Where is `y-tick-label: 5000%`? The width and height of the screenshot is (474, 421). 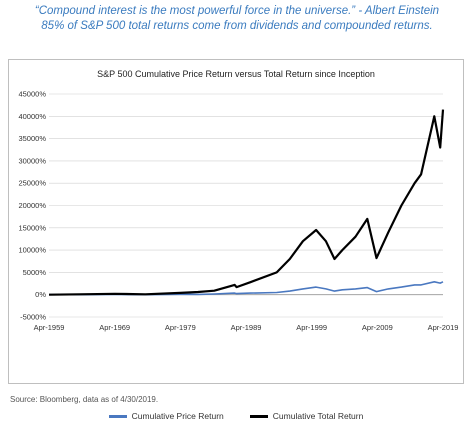
y-tick-label: 5000% is located at coordinates (35, 272).